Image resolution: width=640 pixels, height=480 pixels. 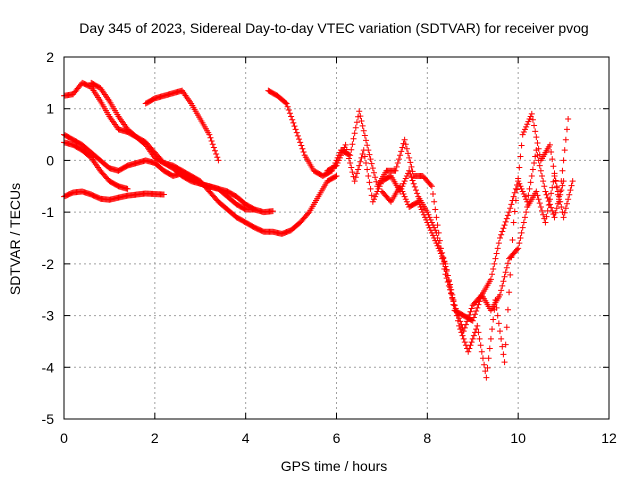 What do you see at coordinates (15, 239) in the screenshot?
I see `y-axis-label: SDTVAR / TECUs` at bounding box center [15, 239].